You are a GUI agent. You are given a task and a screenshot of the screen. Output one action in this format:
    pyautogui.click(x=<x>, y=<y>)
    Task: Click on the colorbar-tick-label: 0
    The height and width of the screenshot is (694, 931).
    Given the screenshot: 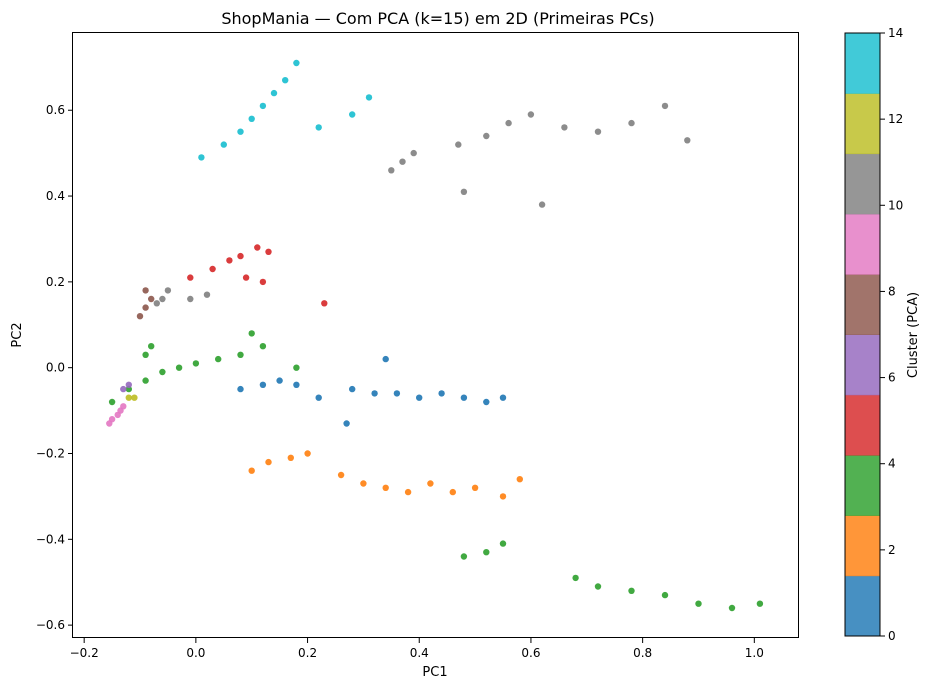 What is the action you would take?
    pyautogui.click(x=892, y=636)
    